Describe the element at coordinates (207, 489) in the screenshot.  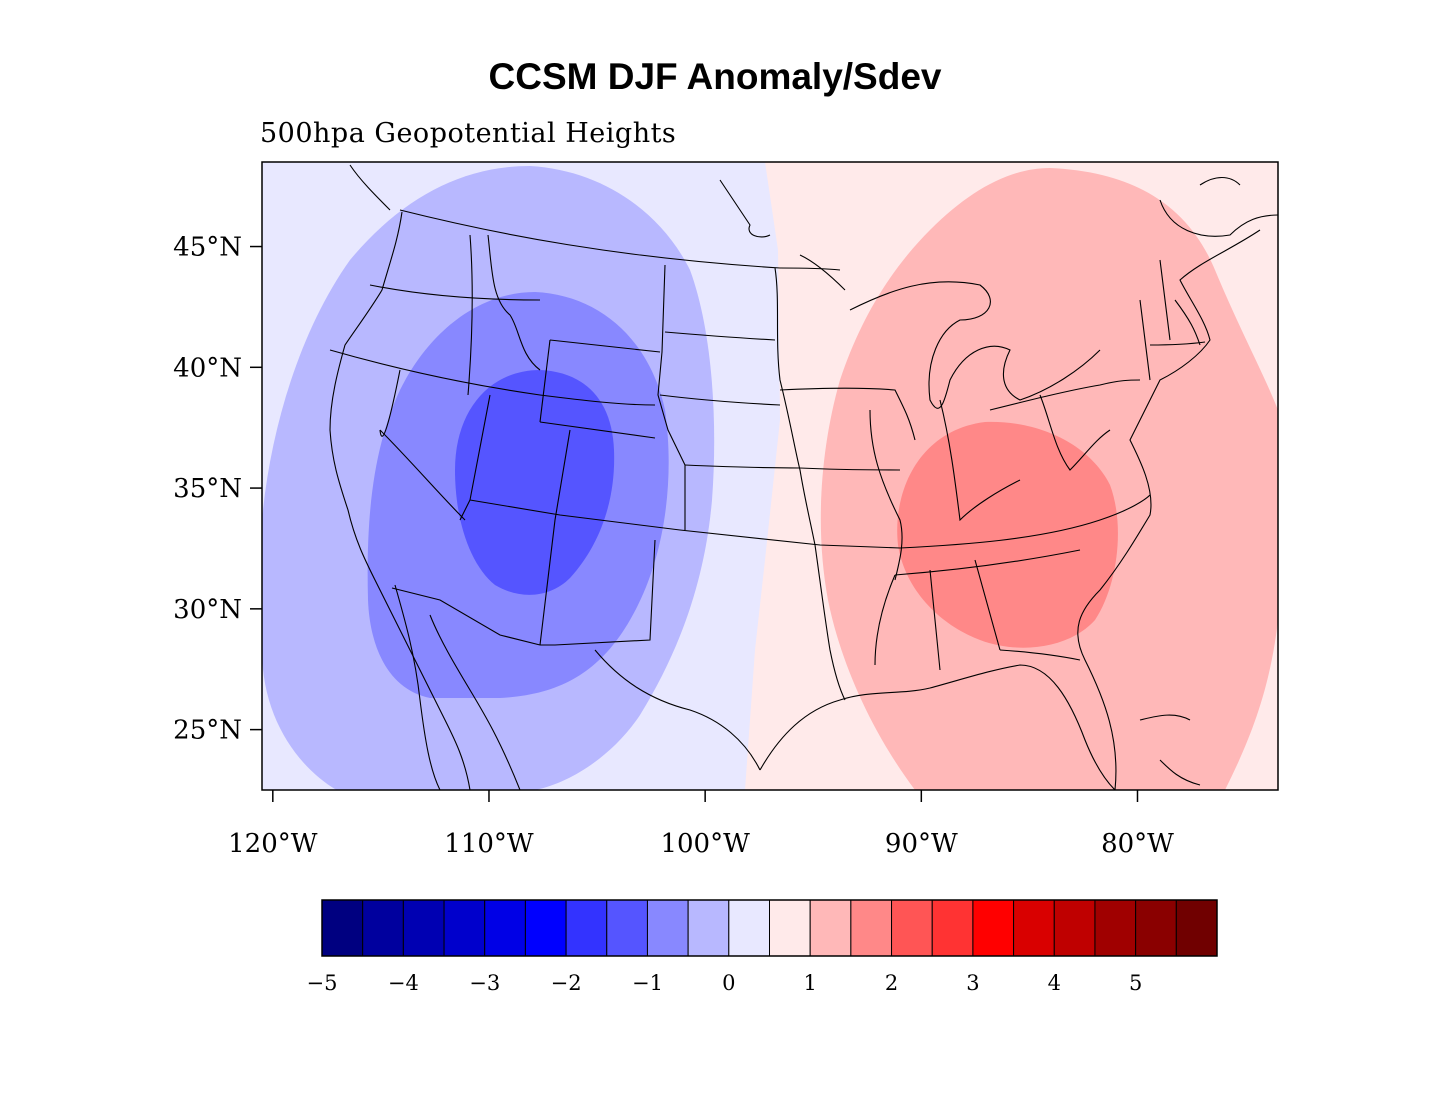
I see `lat-tick-label: 35°N` at that location.